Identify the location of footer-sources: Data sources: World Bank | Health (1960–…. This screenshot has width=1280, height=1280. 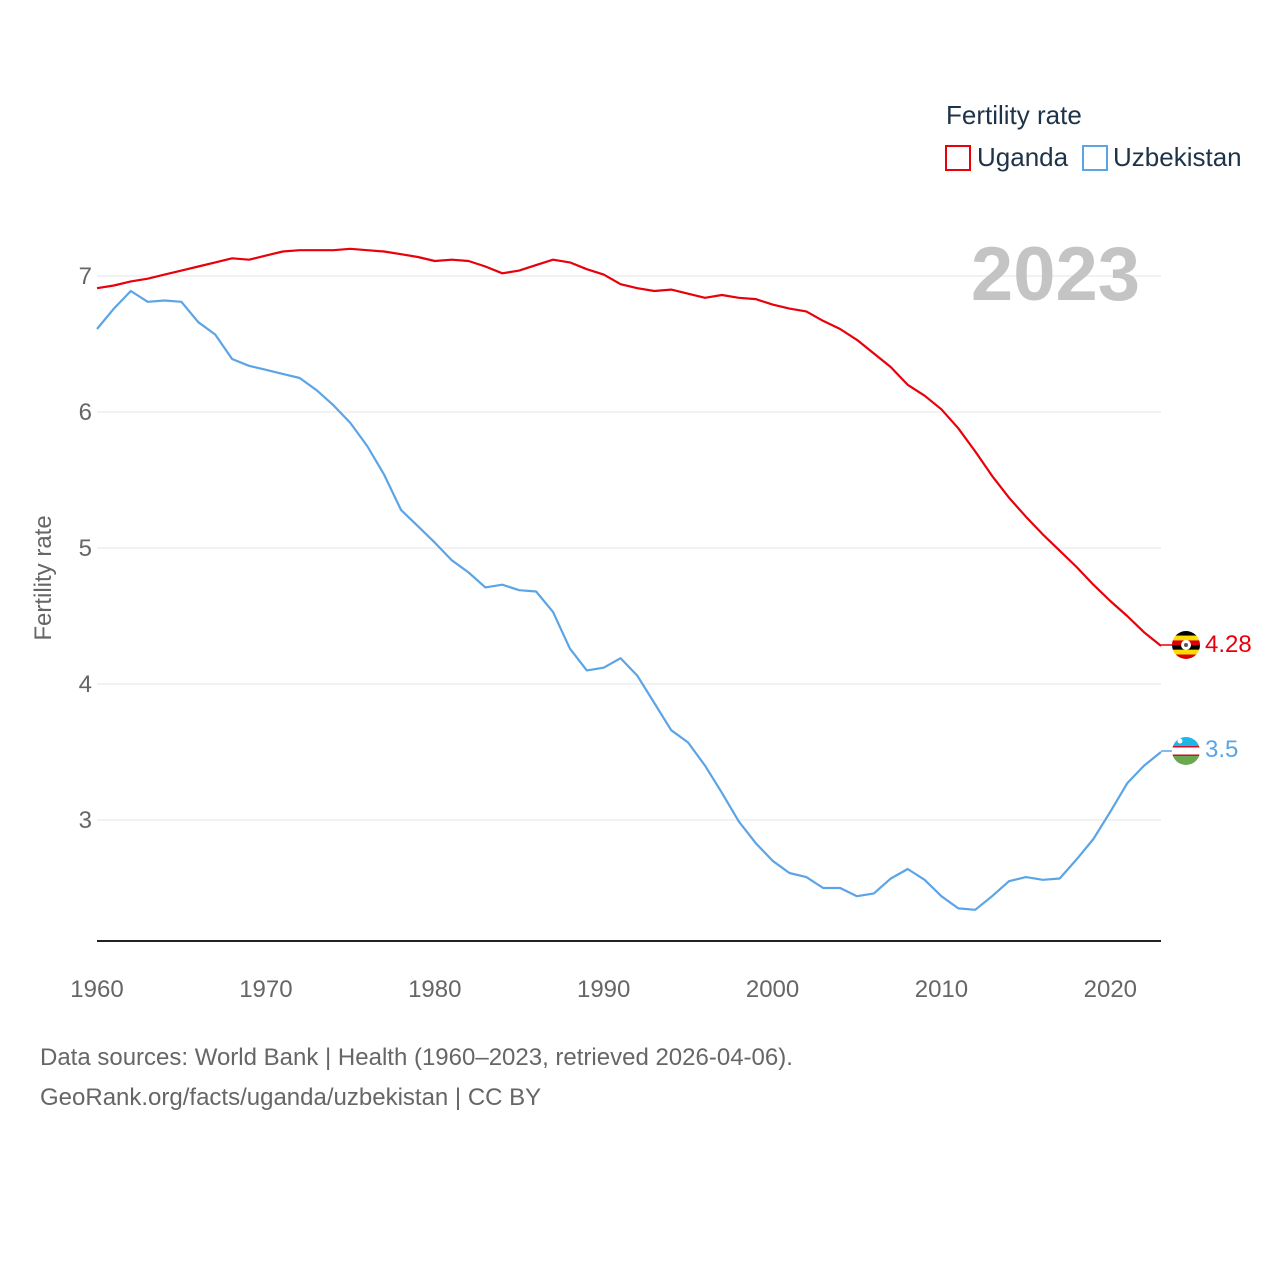
(416, 1057).